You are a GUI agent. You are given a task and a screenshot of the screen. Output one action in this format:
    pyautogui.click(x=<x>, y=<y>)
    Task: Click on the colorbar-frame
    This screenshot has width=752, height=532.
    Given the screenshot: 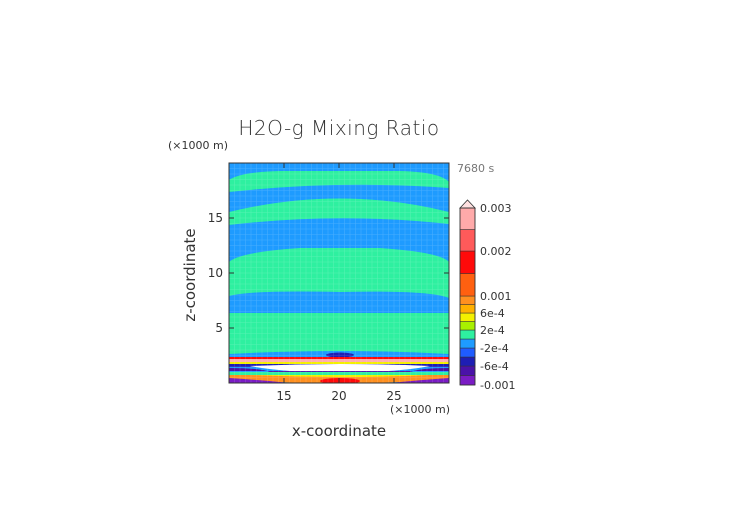 What is the action you would take?
    pyautogui.click(x=467, y=296)
    